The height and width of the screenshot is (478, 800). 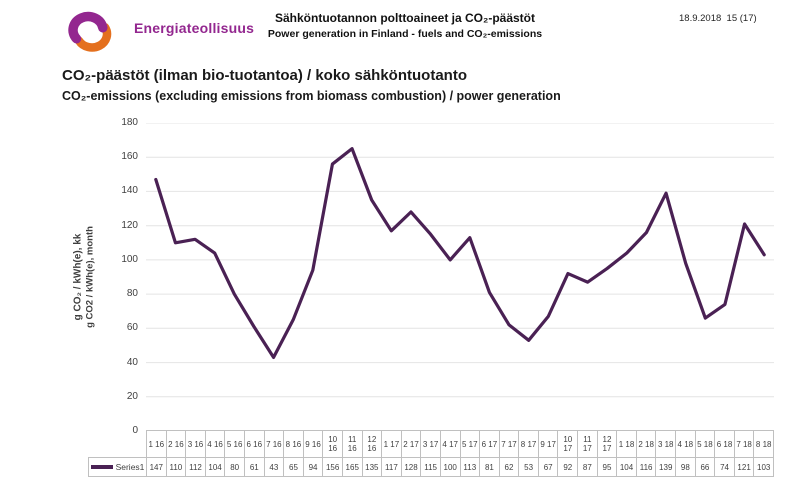 I want to click on value-cell: 113, so click(x=469, y=467).